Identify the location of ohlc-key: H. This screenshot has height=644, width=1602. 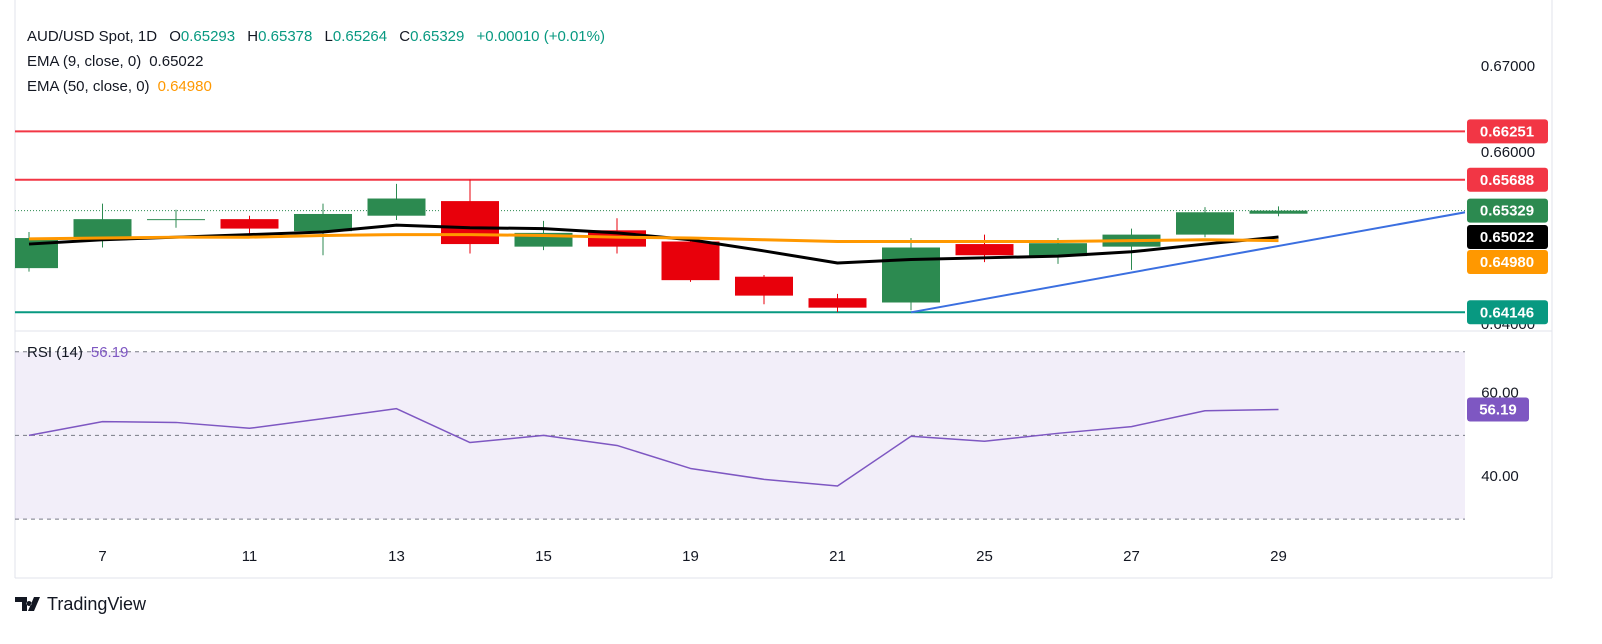
(252, 36).